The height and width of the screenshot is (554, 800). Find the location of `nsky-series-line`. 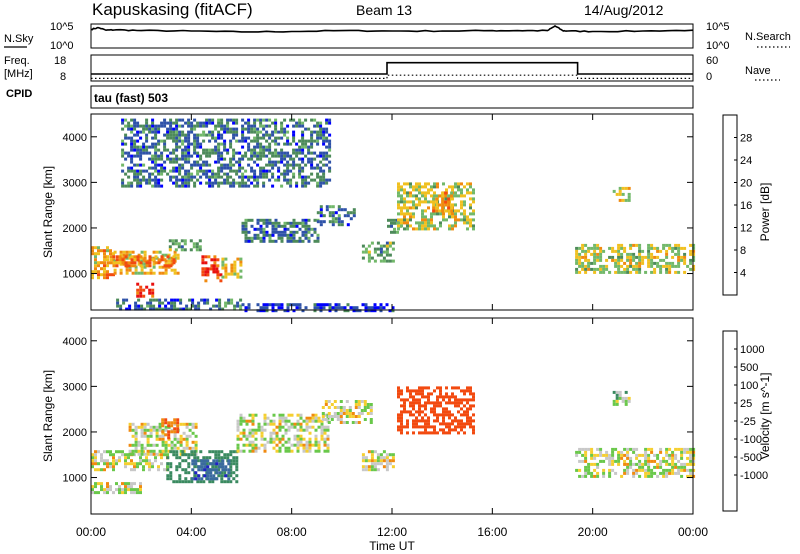

nsky-series-line is located at coordinates (392, 29).